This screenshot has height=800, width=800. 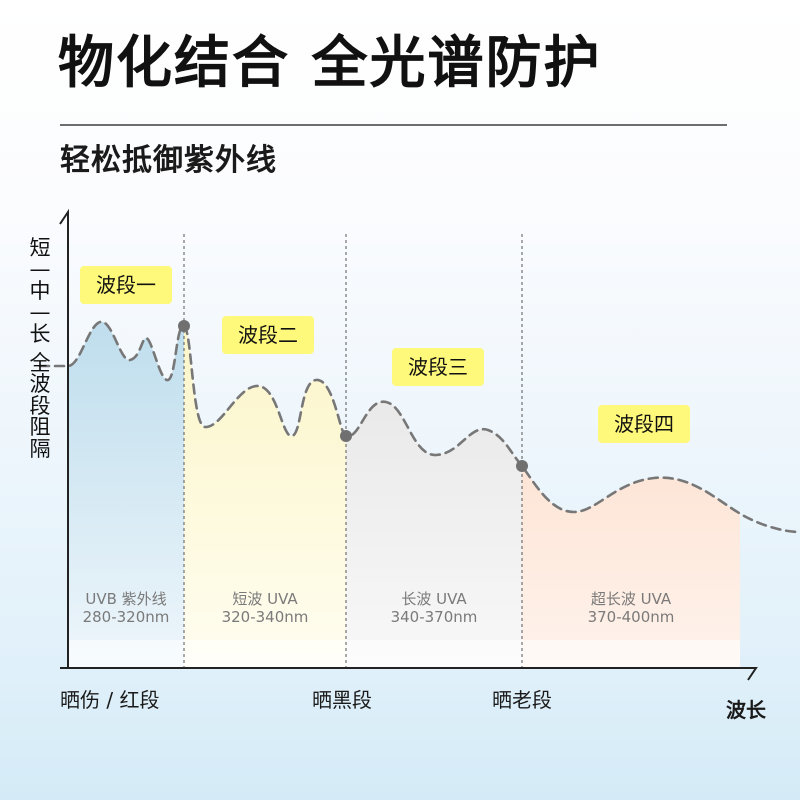 What do you see at coordinates (522, 700) in the screenshot?
I see `x-marker-aging: 晒老段` at bounding box center [522, 700].